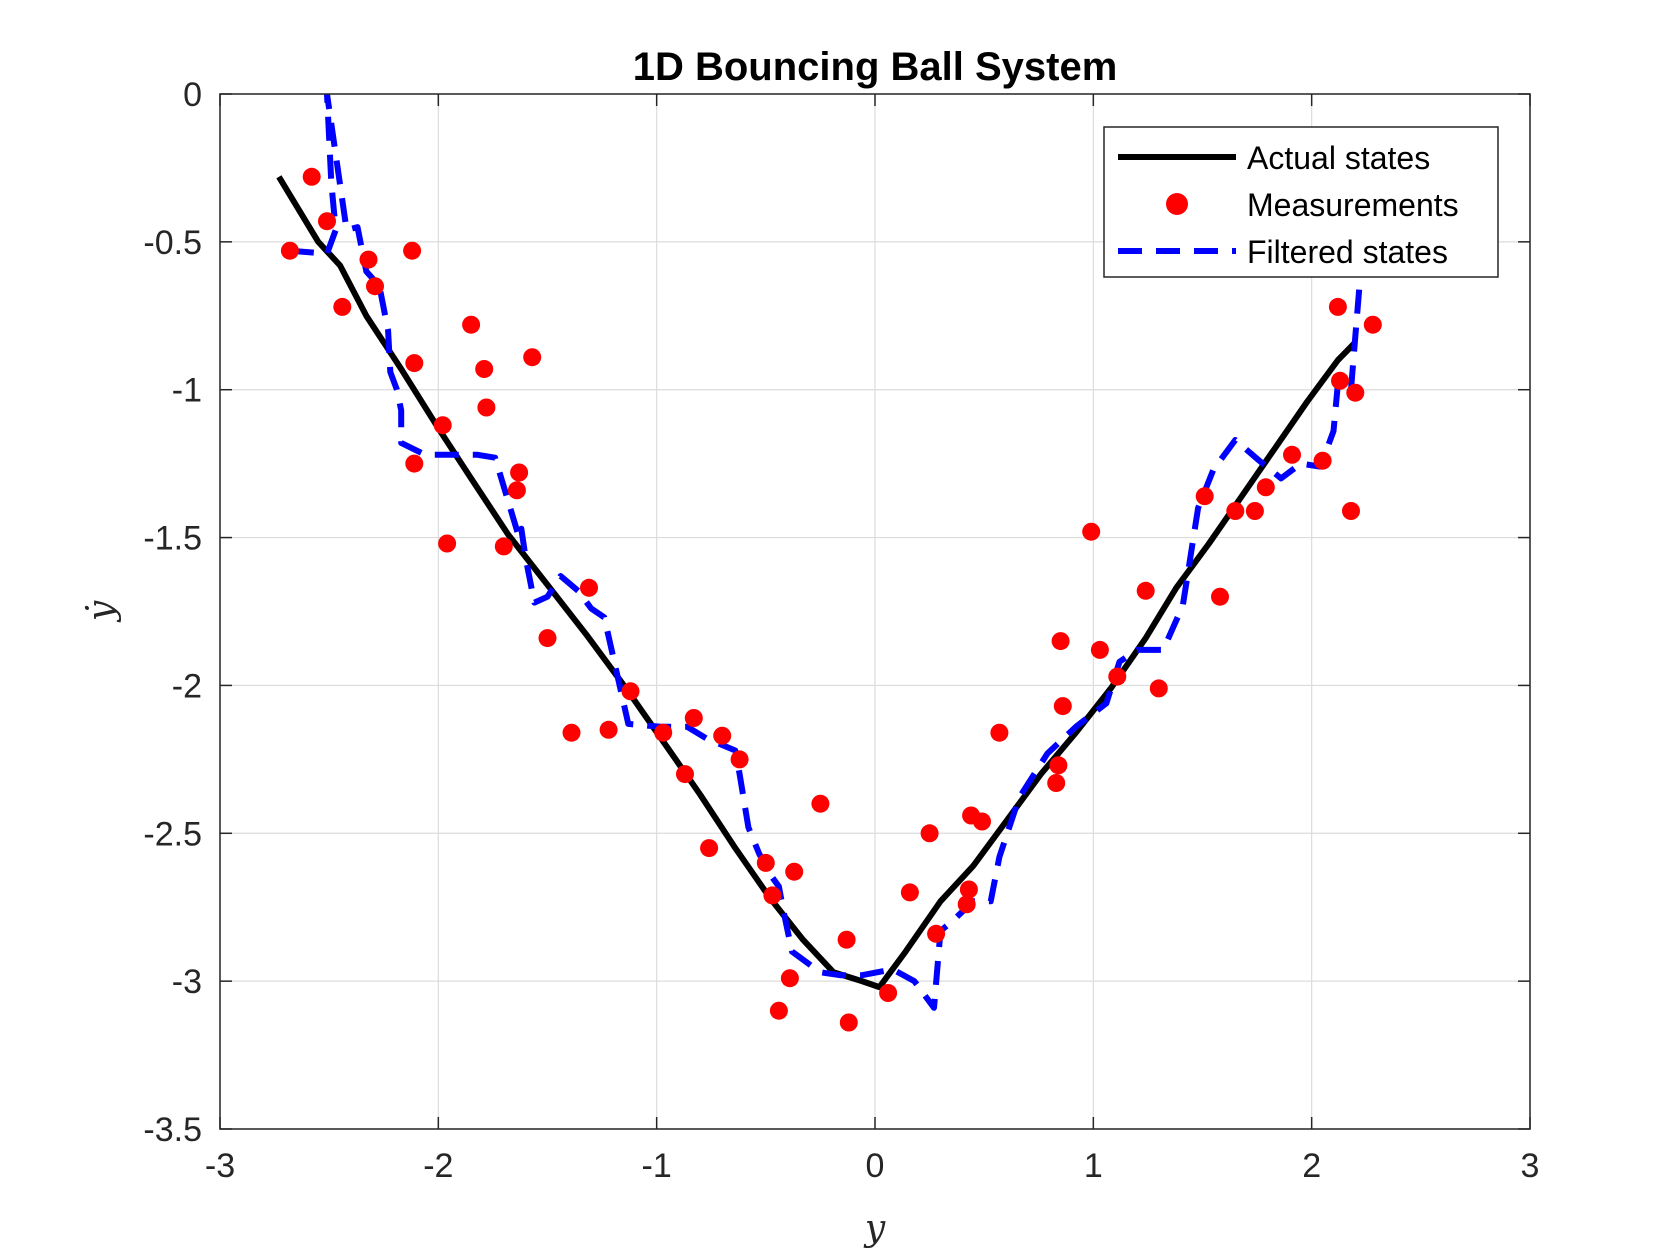 This screenshot has width=1680, height=1260. I want to click on y-tick-label: -2, so click(187, 686).